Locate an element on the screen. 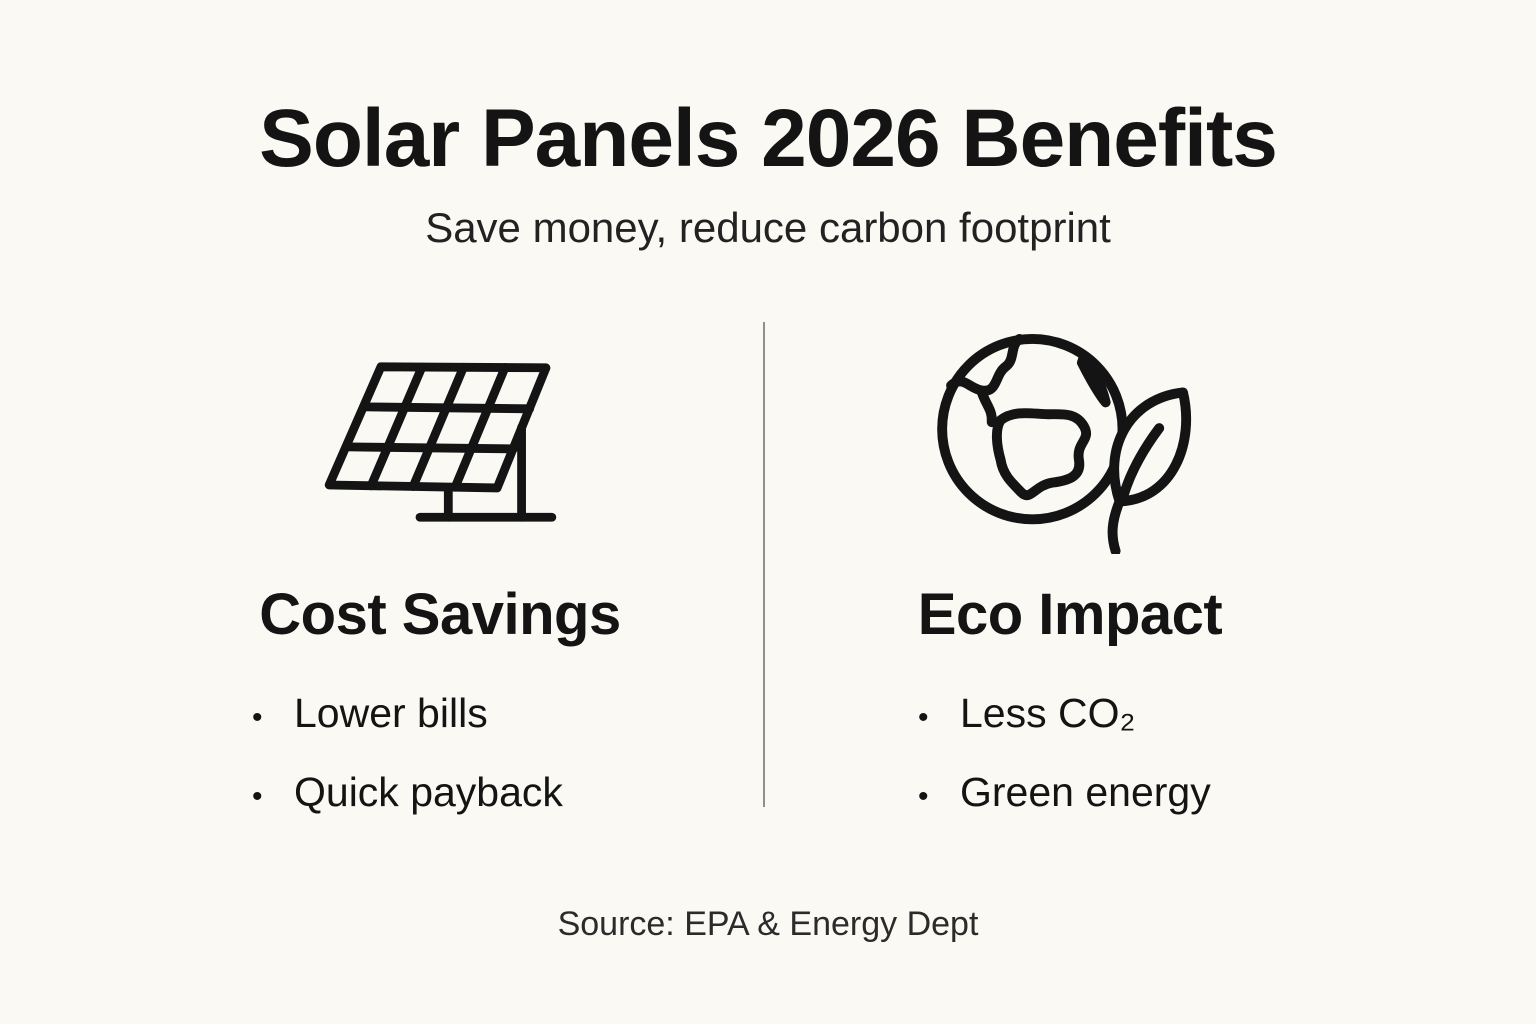 Image resolution: width=1536 pixels, height=1024 pixels. eco-impact-icon-box is located at coordinates (1070, 442).